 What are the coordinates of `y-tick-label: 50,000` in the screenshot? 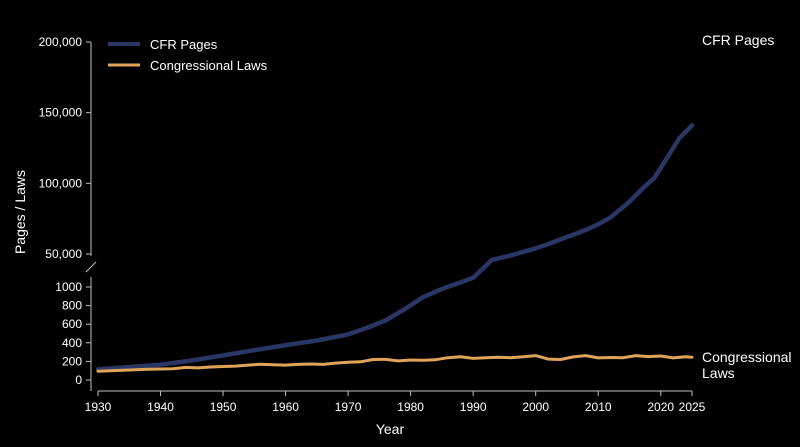 It's located at (63, 254).